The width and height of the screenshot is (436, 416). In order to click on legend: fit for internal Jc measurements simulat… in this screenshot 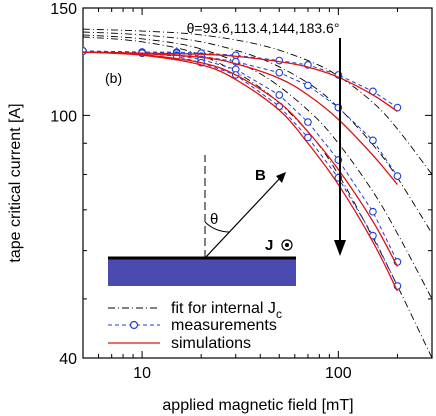, I will do `click(195, 326)`.